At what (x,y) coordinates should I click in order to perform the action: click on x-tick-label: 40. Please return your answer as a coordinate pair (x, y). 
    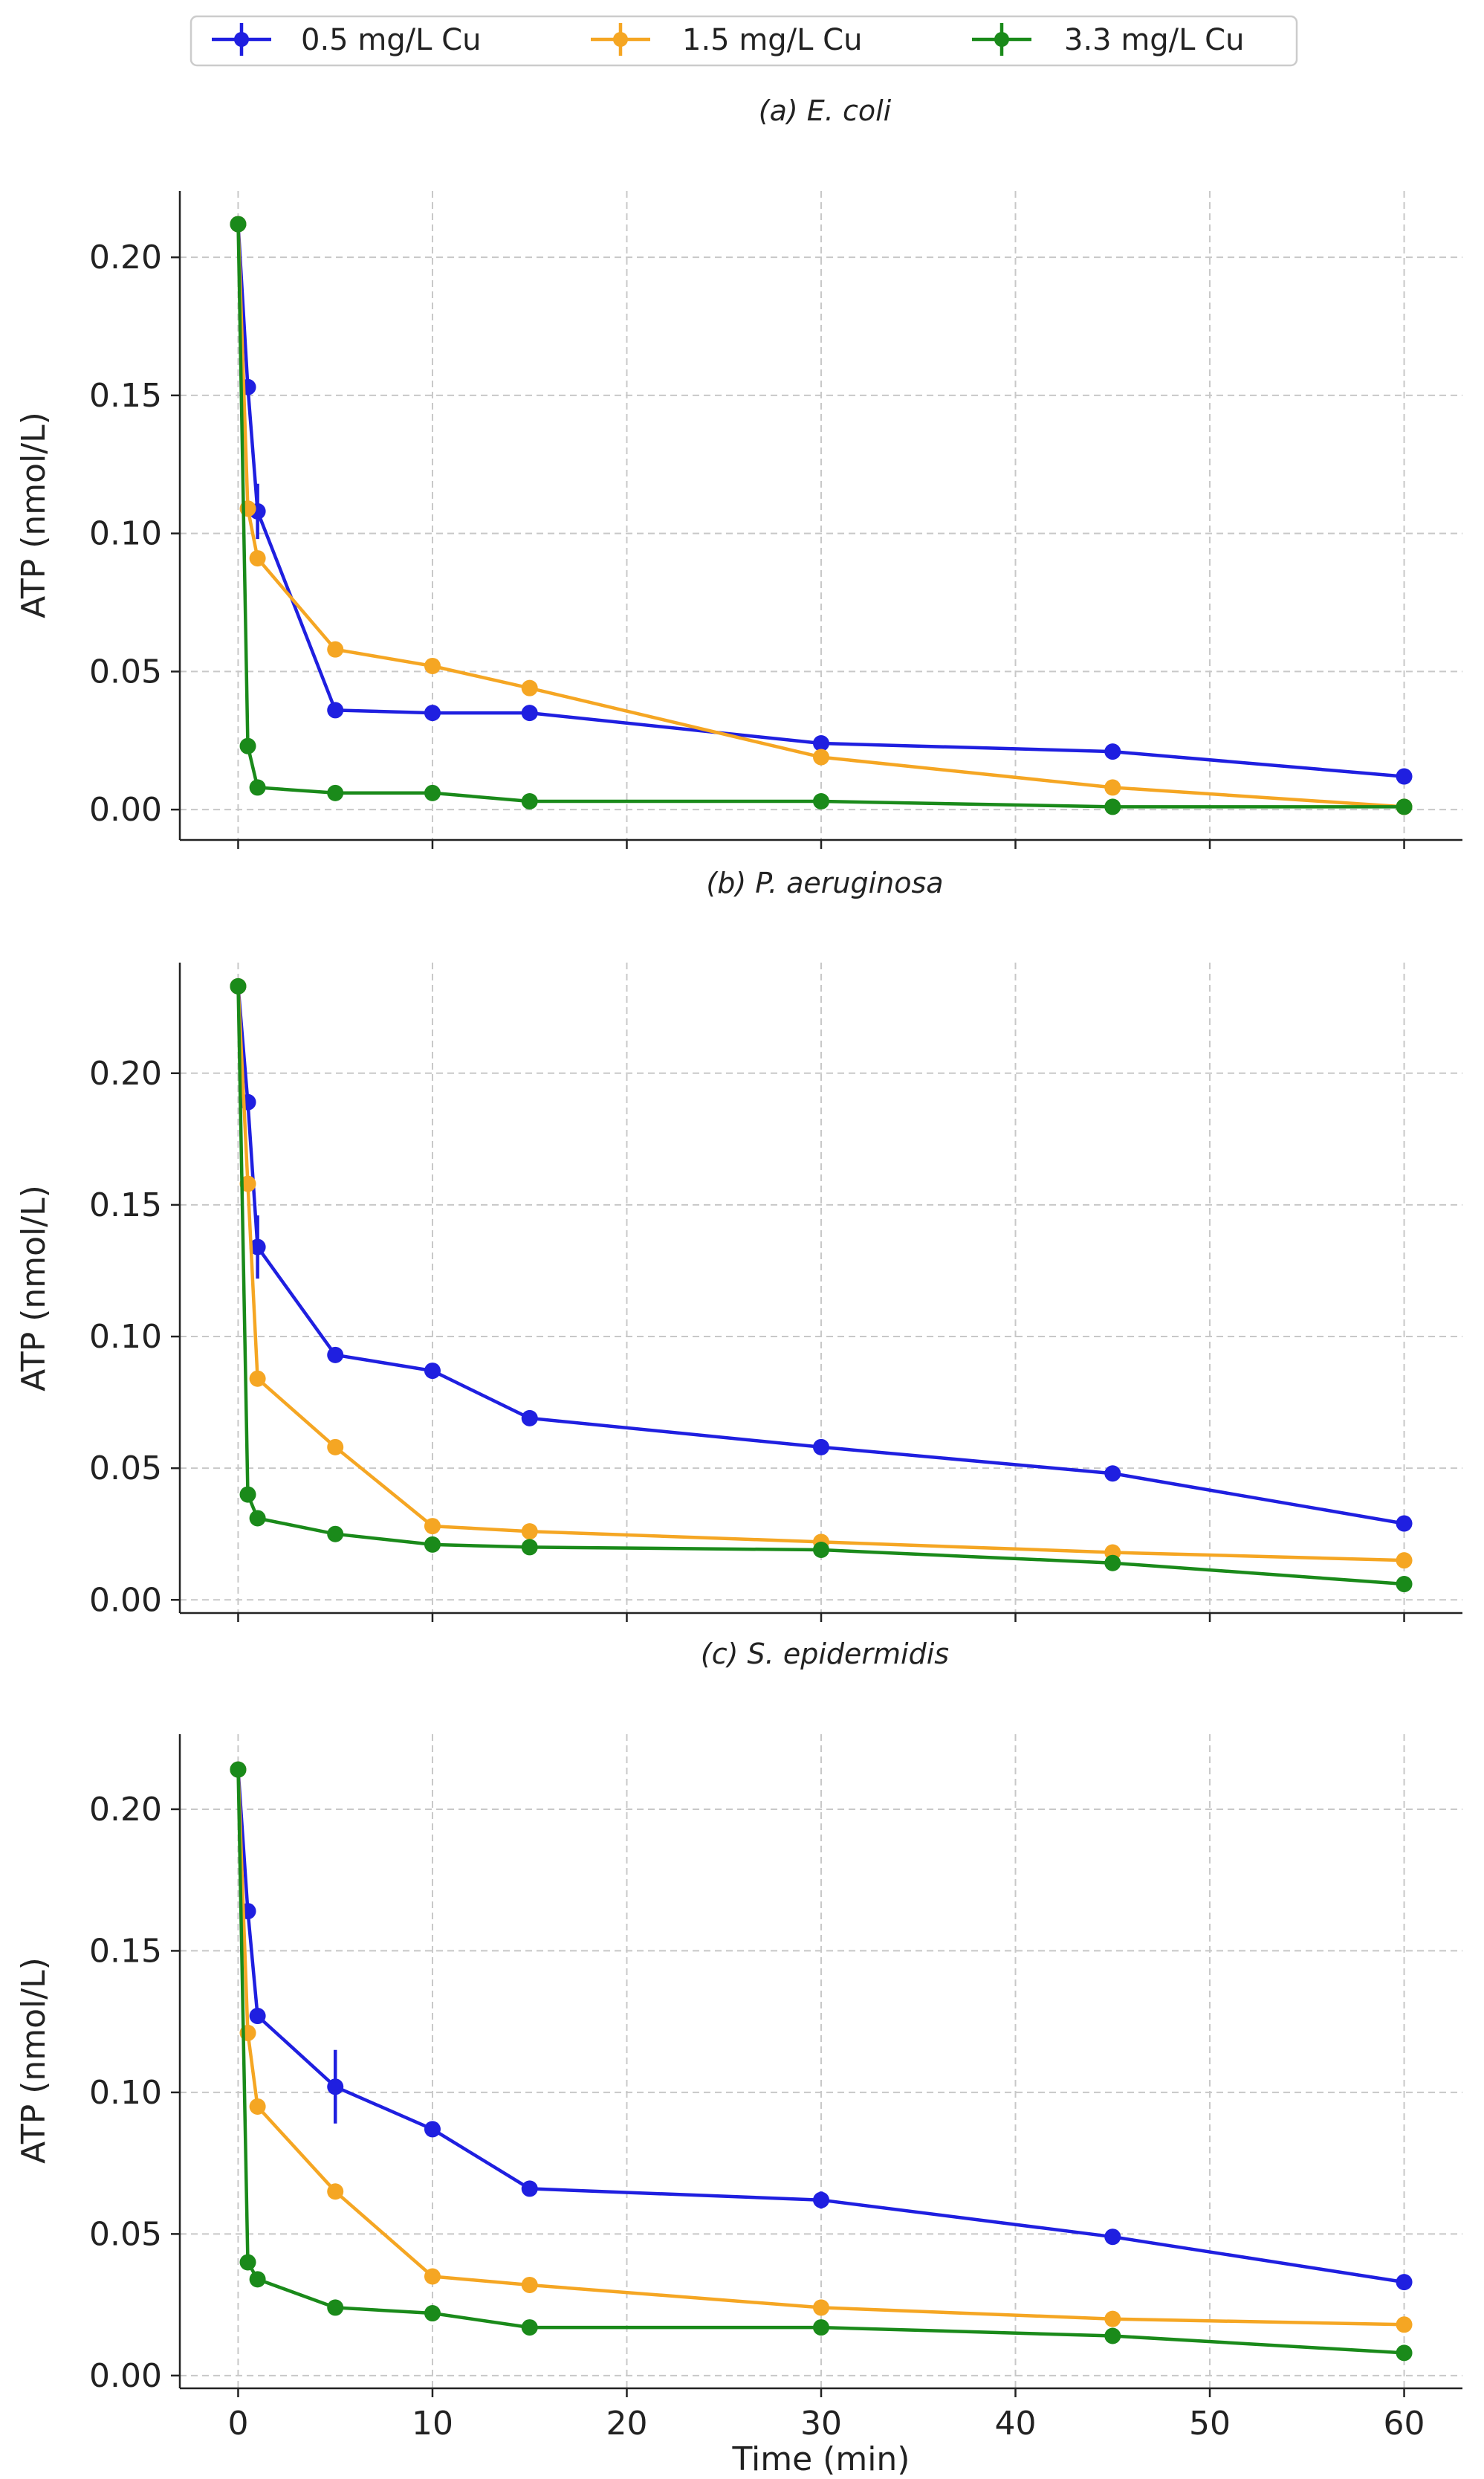
    Looking at the image, I should click on (1016, 2424).